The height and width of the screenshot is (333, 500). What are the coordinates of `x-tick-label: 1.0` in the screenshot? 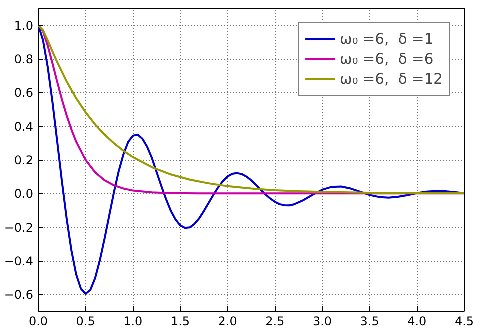 It's located at (133, 321).